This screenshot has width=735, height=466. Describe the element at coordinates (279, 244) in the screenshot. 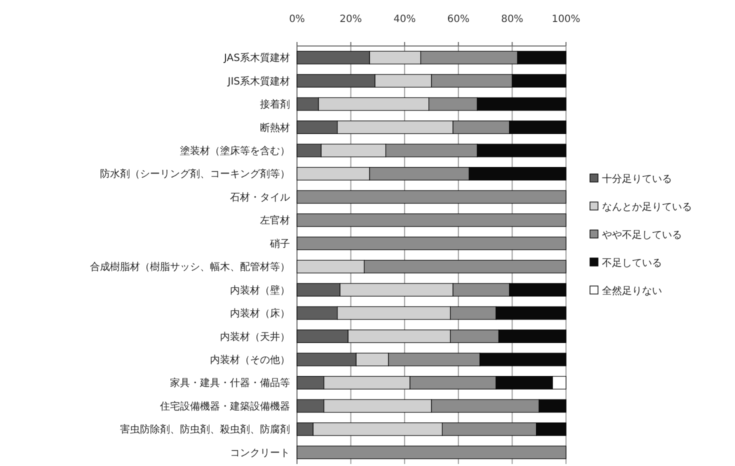

I see `y-tick-label: 硝子` at that location.